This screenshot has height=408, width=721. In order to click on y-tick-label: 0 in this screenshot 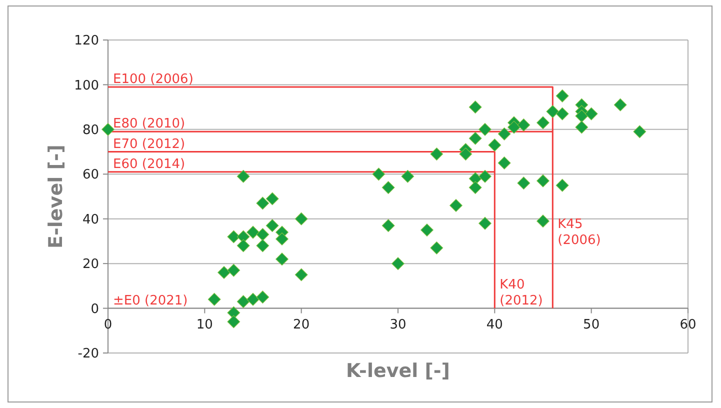, I will do `click(94, 309)`.